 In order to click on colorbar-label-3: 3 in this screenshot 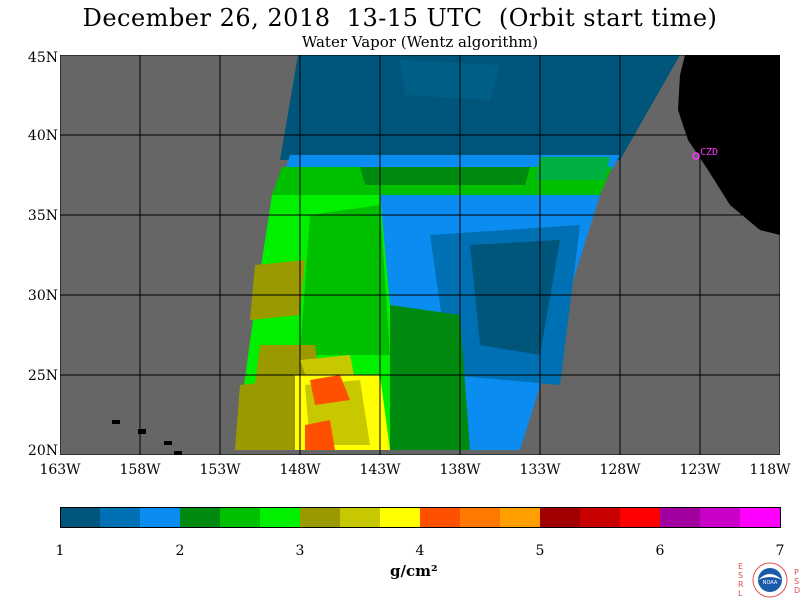, I will do `click(300, 551)`.